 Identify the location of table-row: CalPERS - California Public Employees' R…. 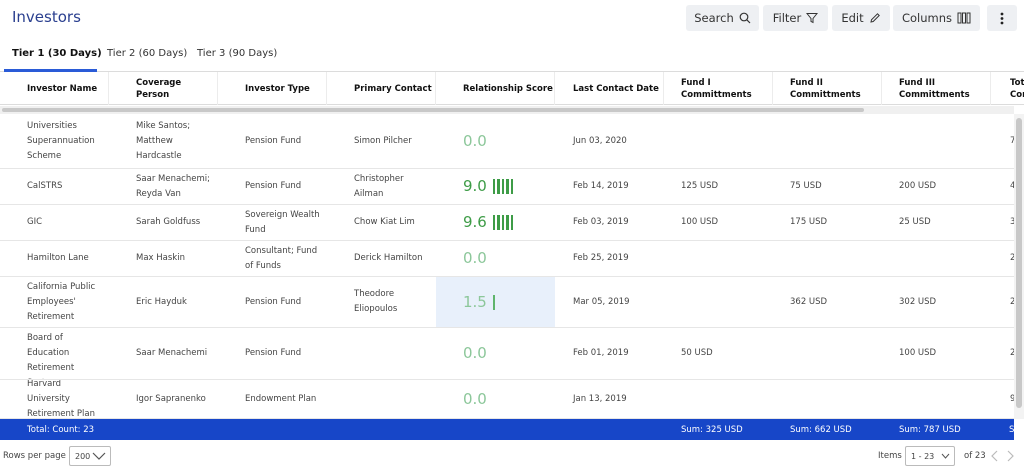
(507, 302).